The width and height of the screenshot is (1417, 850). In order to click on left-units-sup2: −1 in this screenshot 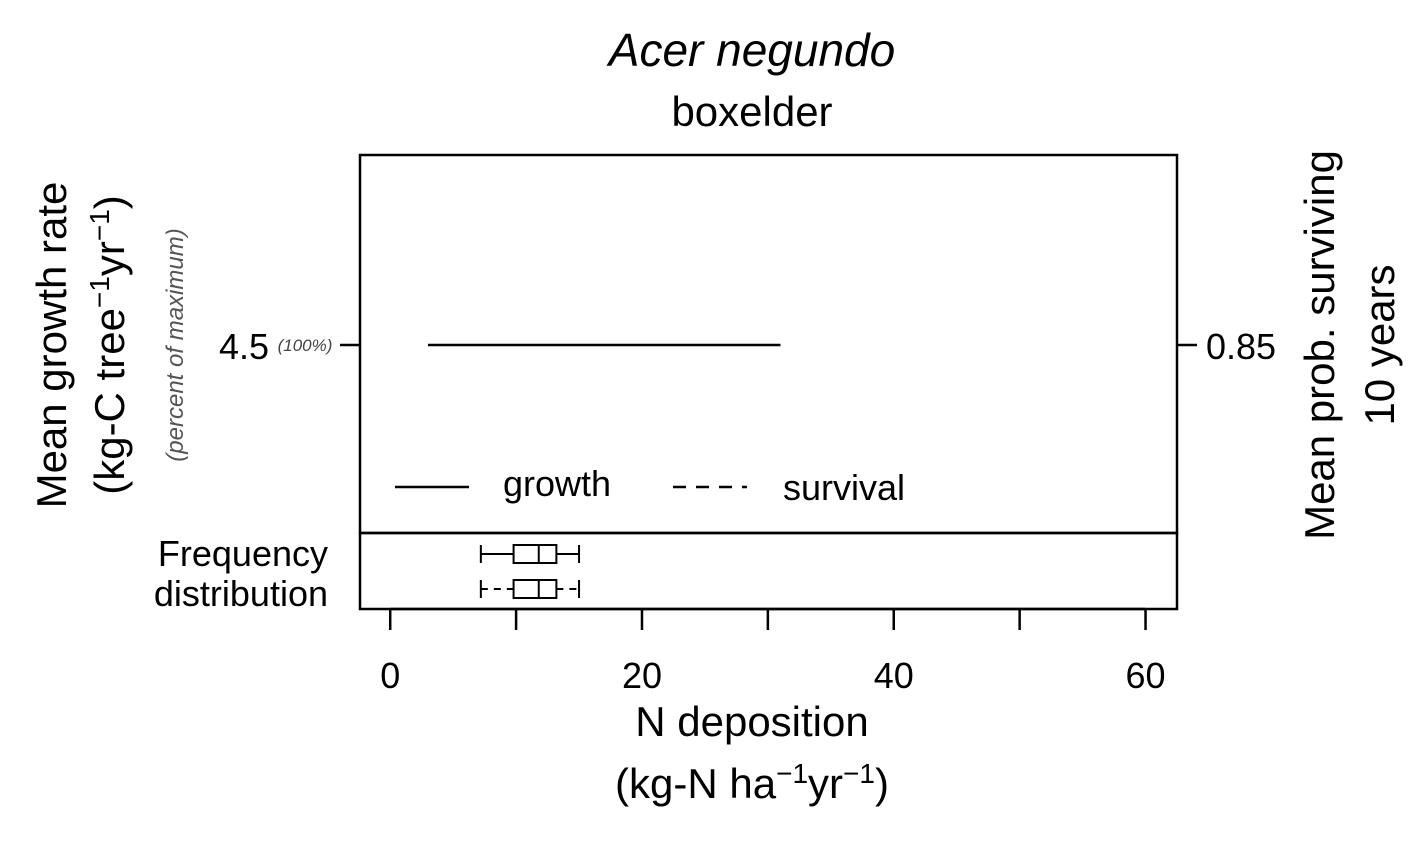, I will do `click(99, 225)`.